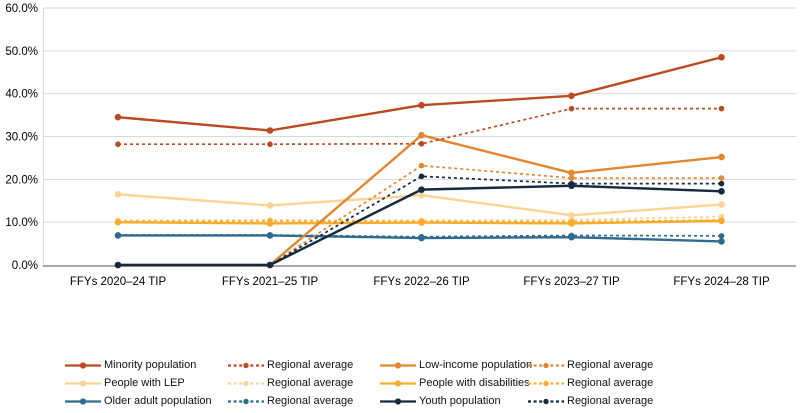 The width and height of the screenshot is (800, 413). I want to click on series-line, so click(420, 126).